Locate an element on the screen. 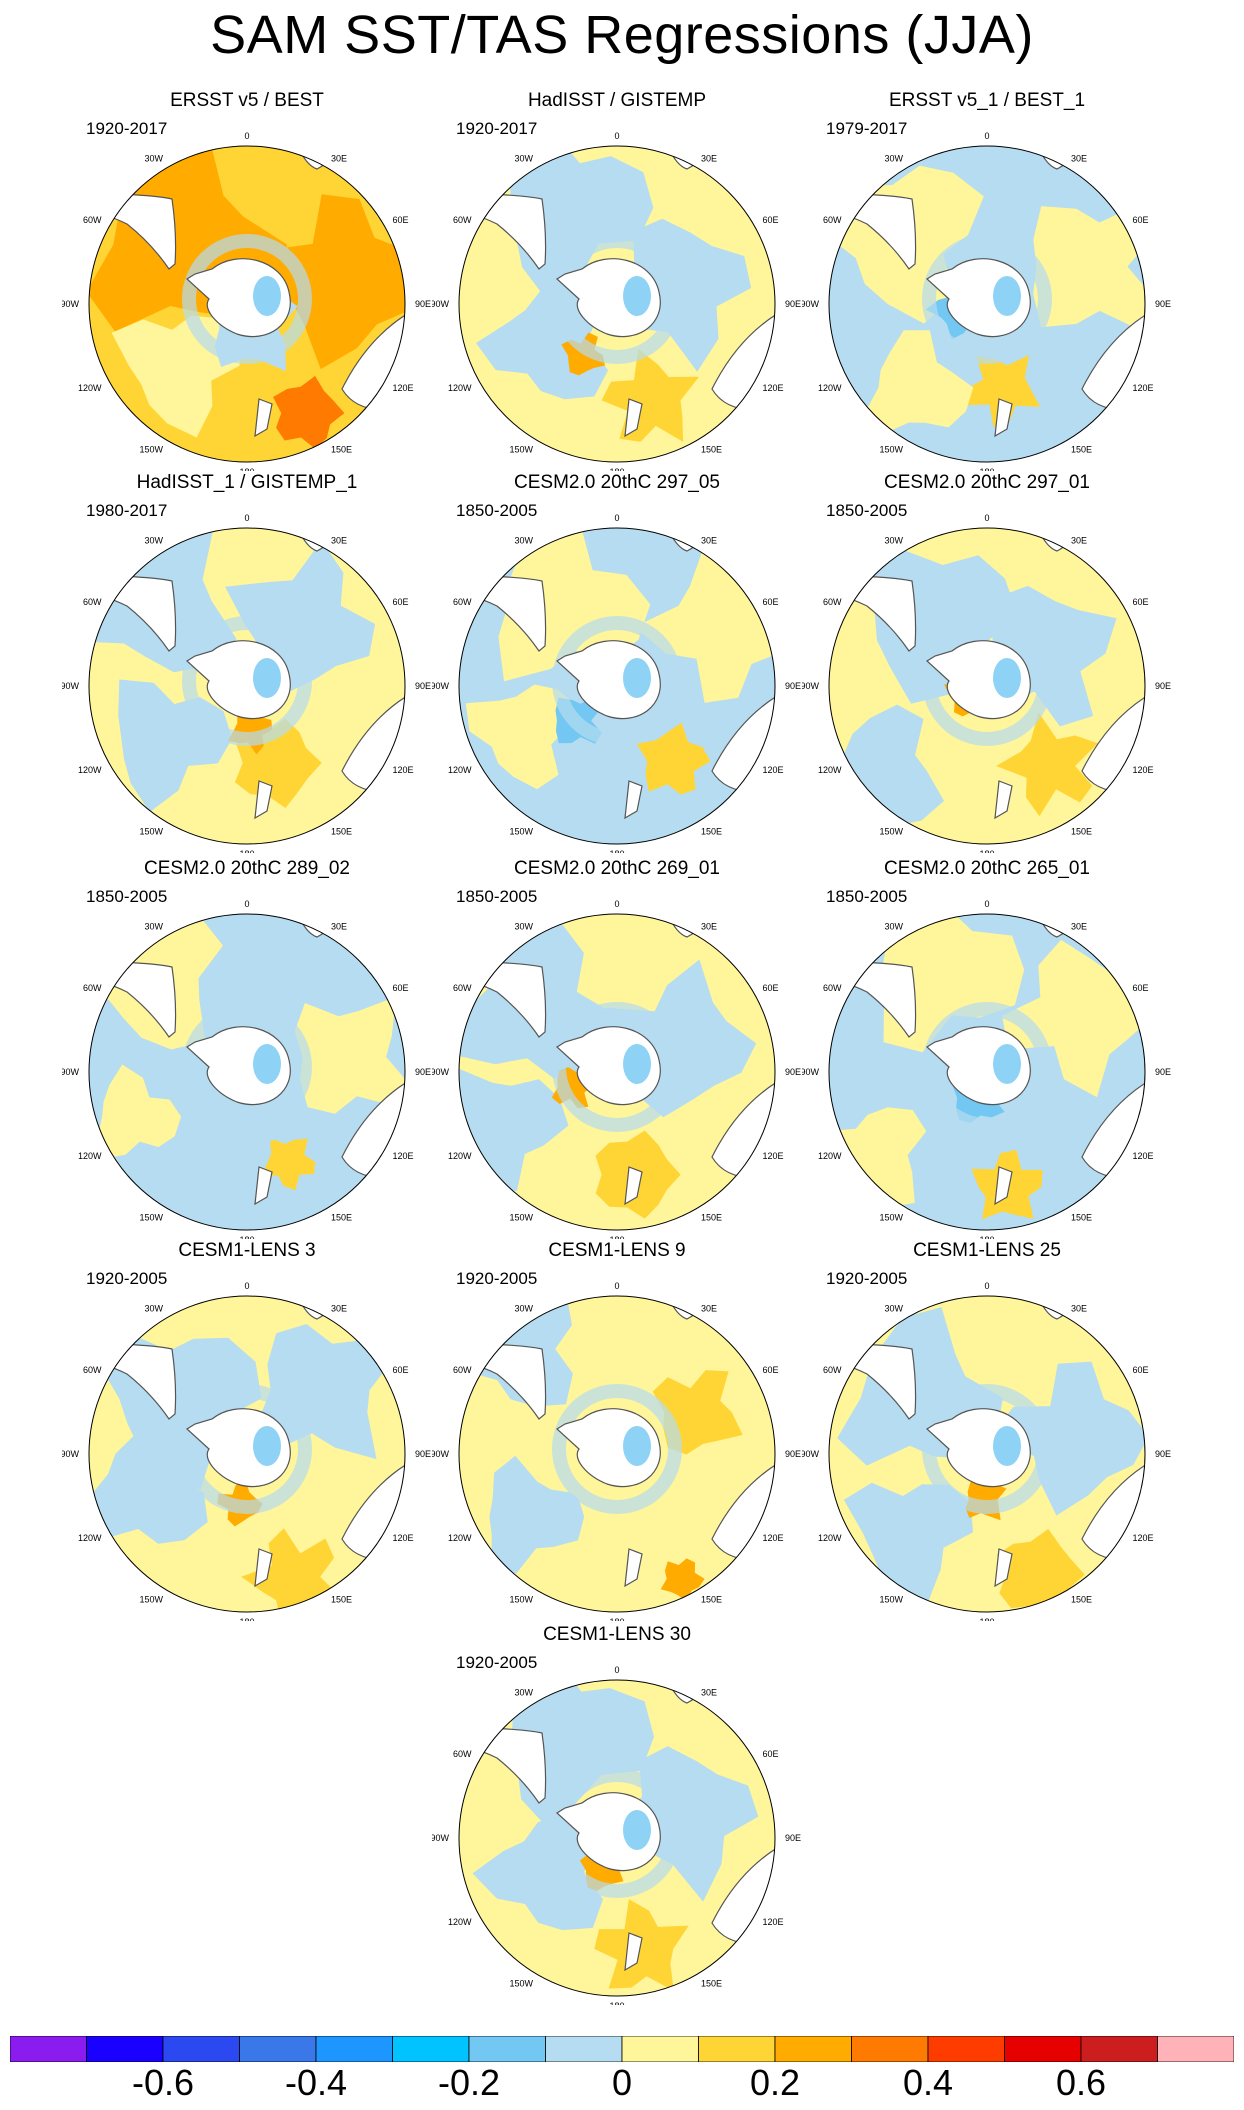  panel-period: 1920-2005 is located at coordinates (127, 1278).